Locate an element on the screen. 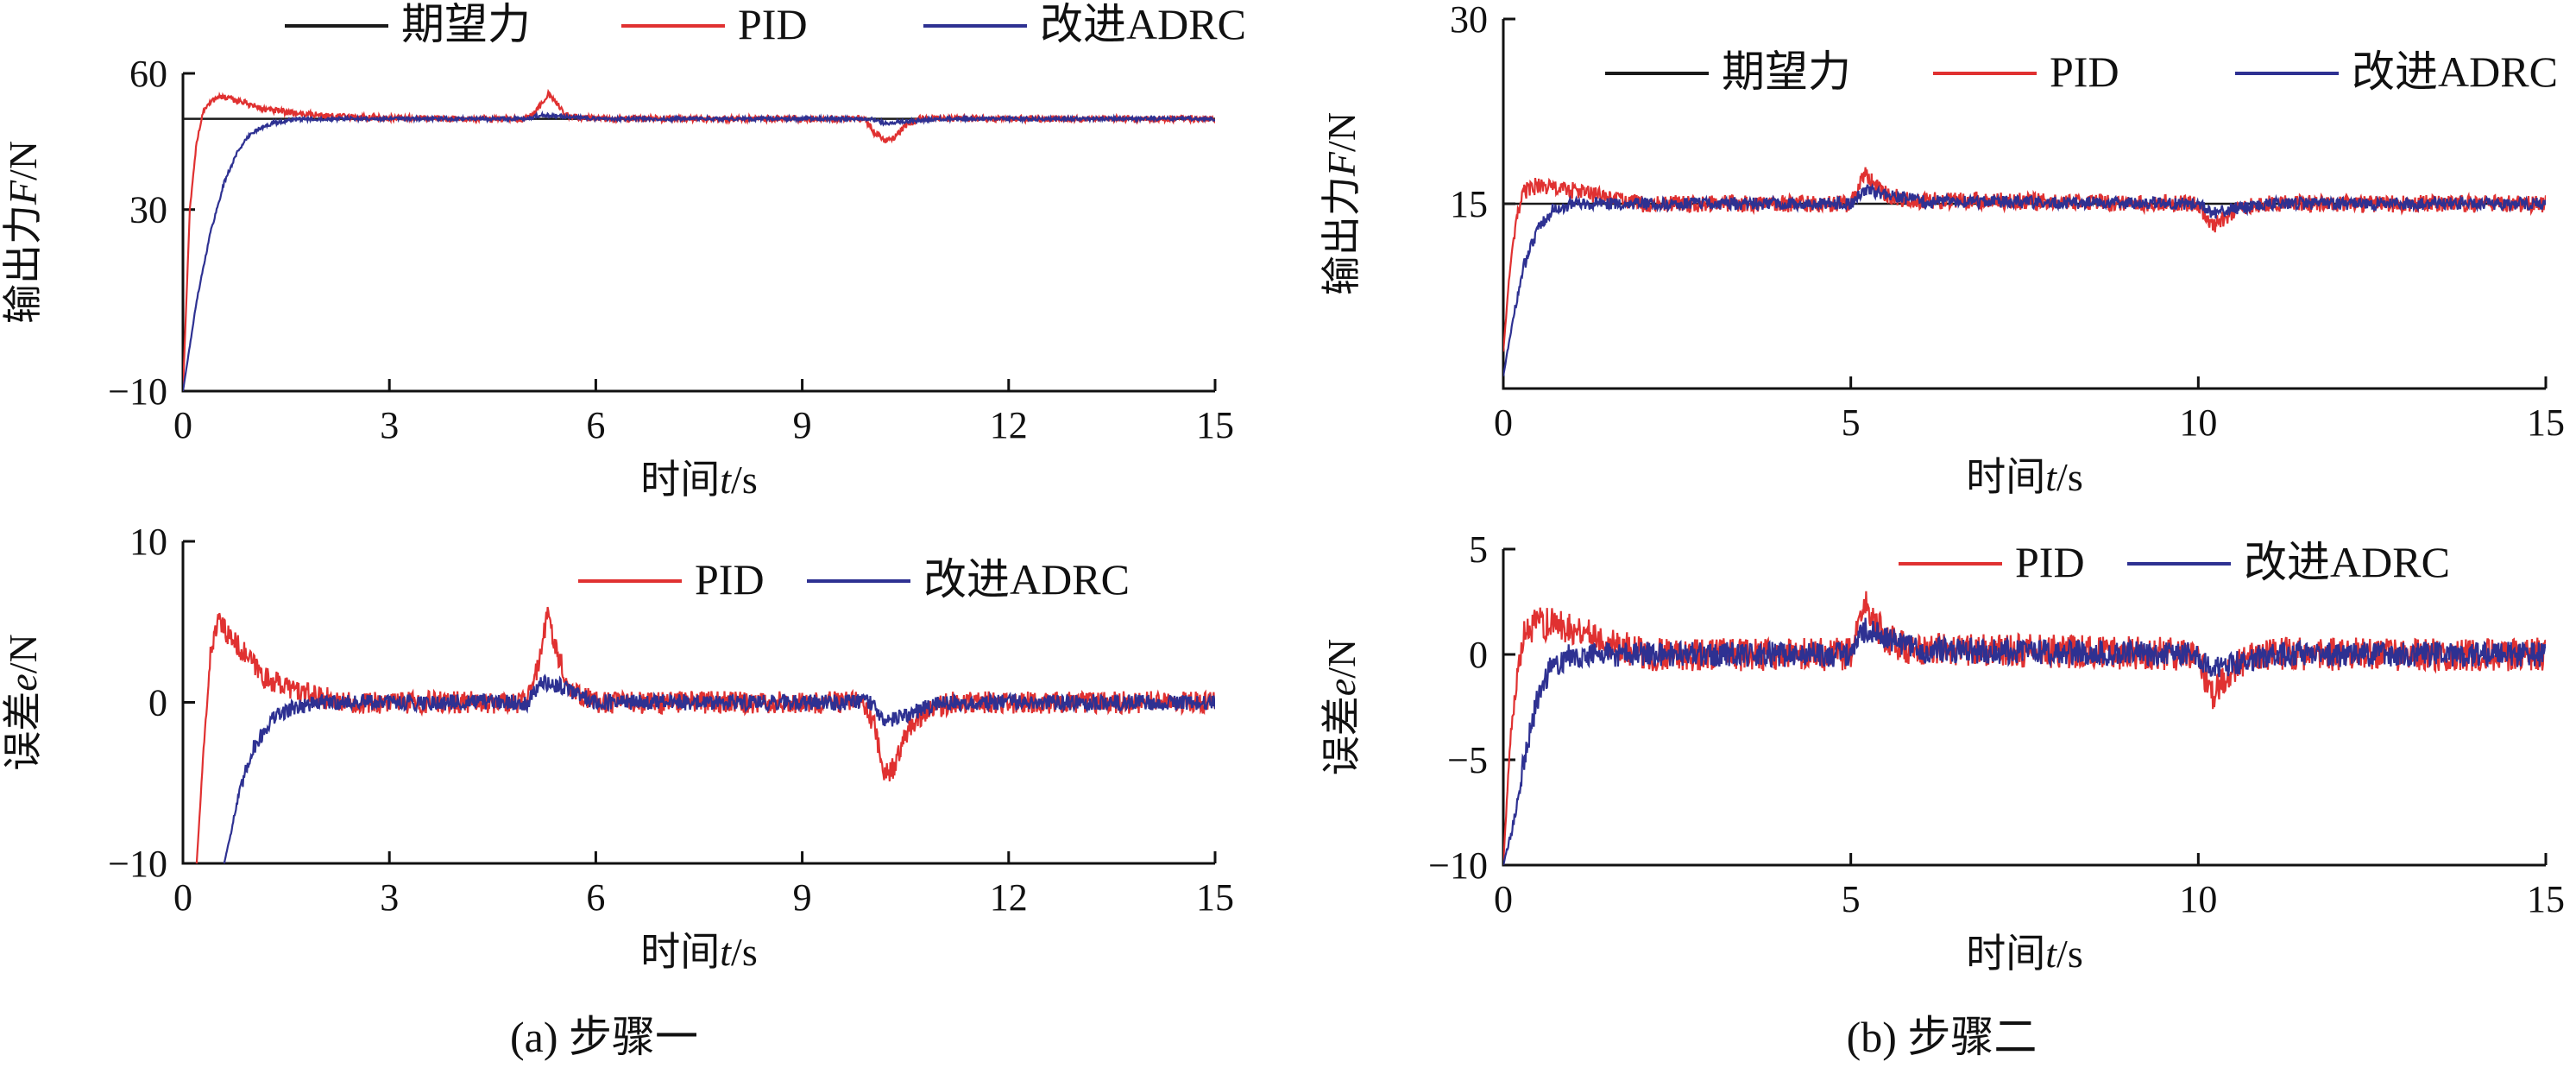 This screenshot has height=1068, width=2576. y-tick-label: 10 is located at coordinates (148, 542).